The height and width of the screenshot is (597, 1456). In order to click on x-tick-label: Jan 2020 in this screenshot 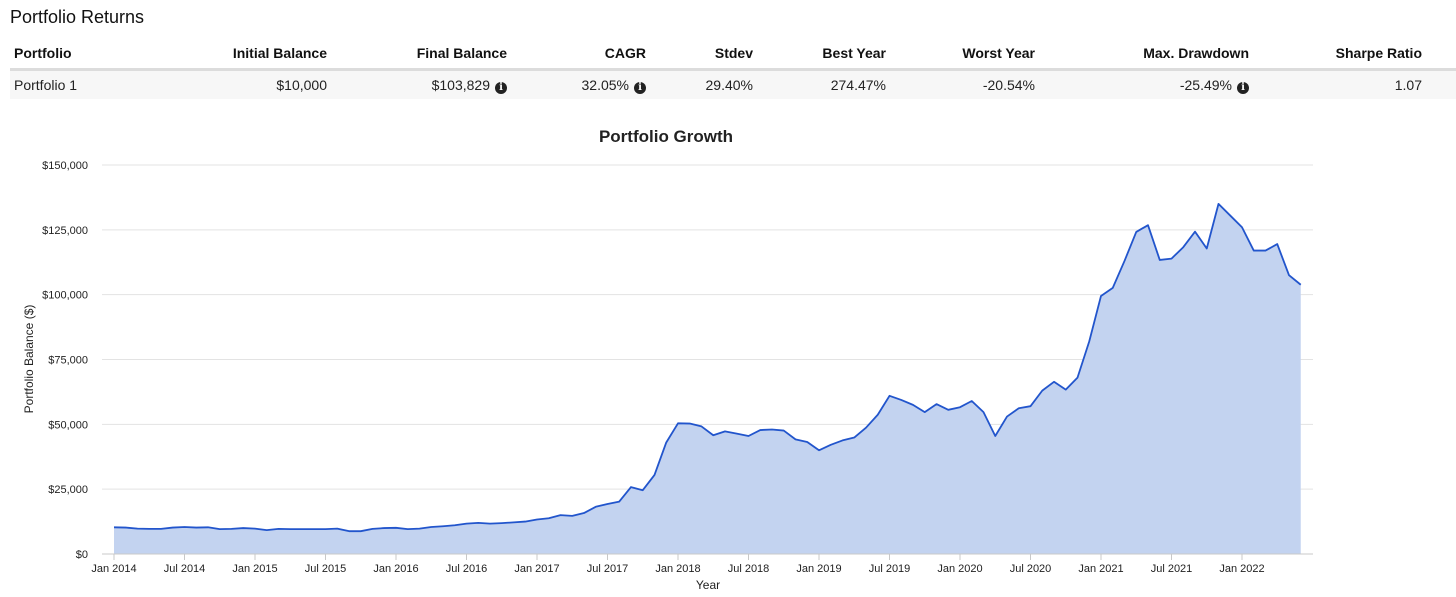, I will do `click(959, 569)`.